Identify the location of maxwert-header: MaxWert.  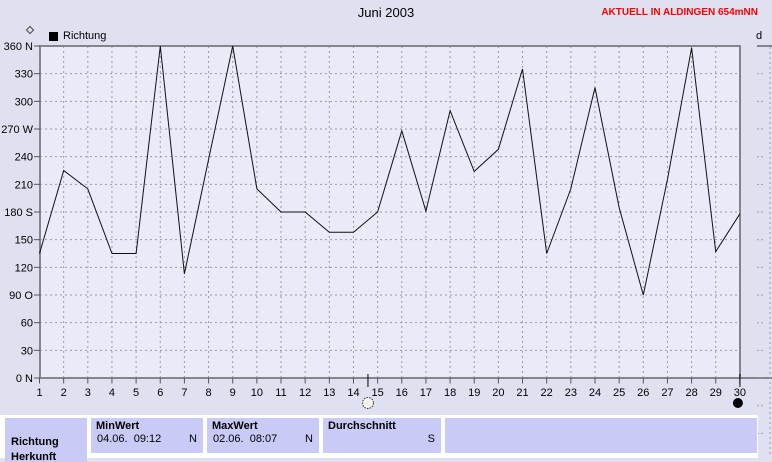
(235, 426).